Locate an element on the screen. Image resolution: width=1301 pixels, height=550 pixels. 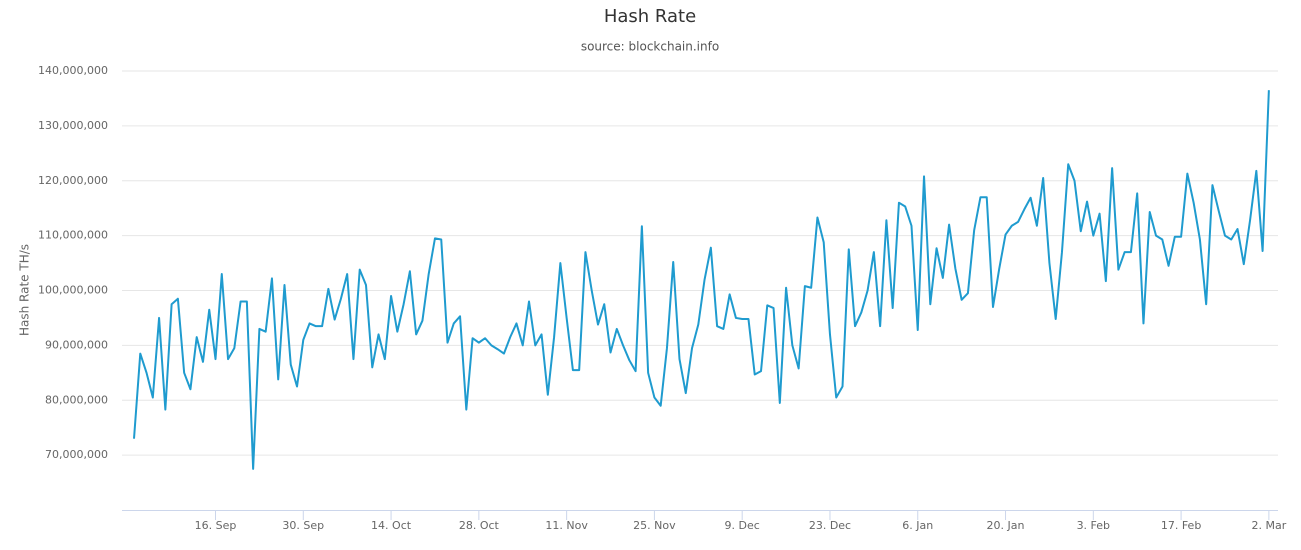
x-tick-label: 25. Nov is located at coordinates (654, 525).